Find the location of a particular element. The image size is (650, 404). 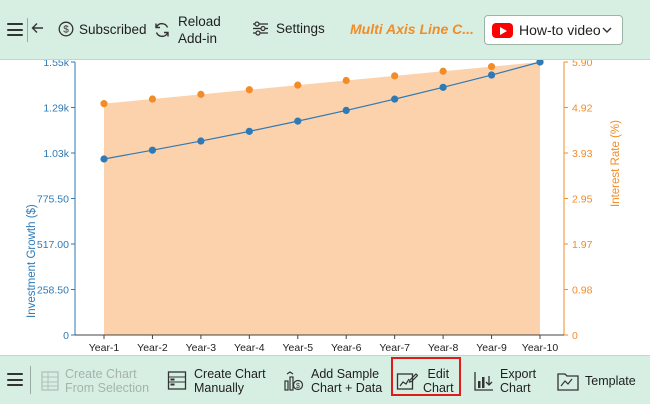

right-tick-label: 0.98 is located at coordinates (582, 291).